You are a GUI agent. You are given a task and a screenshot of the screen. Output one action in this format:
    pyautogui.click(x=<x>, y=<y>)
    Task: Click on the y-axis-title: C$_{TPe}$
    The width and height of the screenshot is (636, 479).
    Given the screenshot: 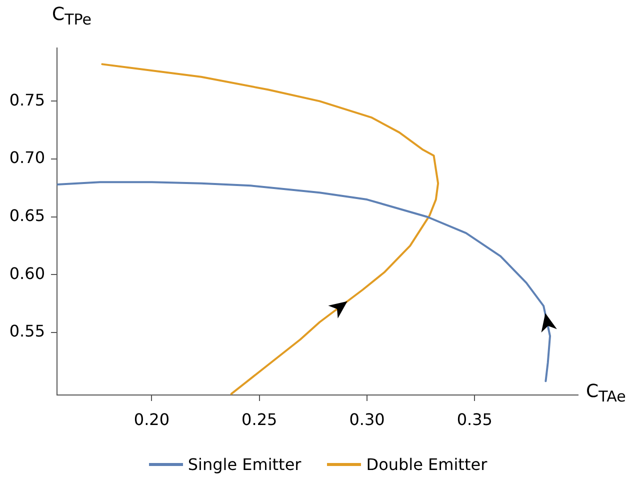 What is the action you would take?
    pyautogui.click(x=72, y=16)
    